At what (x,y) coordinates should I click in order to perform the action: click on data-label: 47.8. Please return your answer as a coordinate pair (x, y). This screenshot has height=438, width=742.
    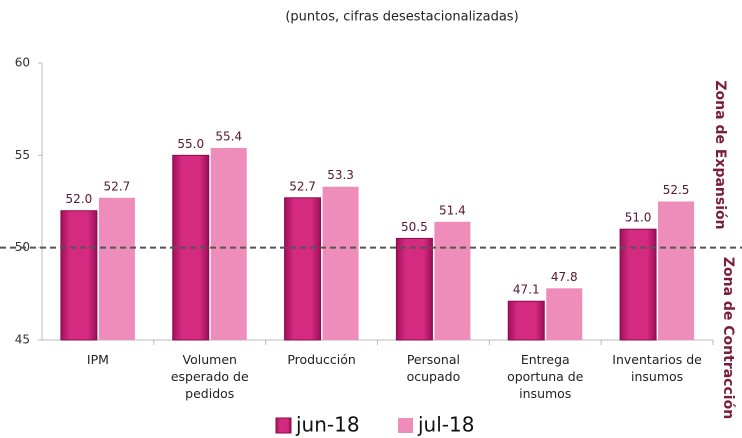
    Looking at the image, I should click on (564, 277).